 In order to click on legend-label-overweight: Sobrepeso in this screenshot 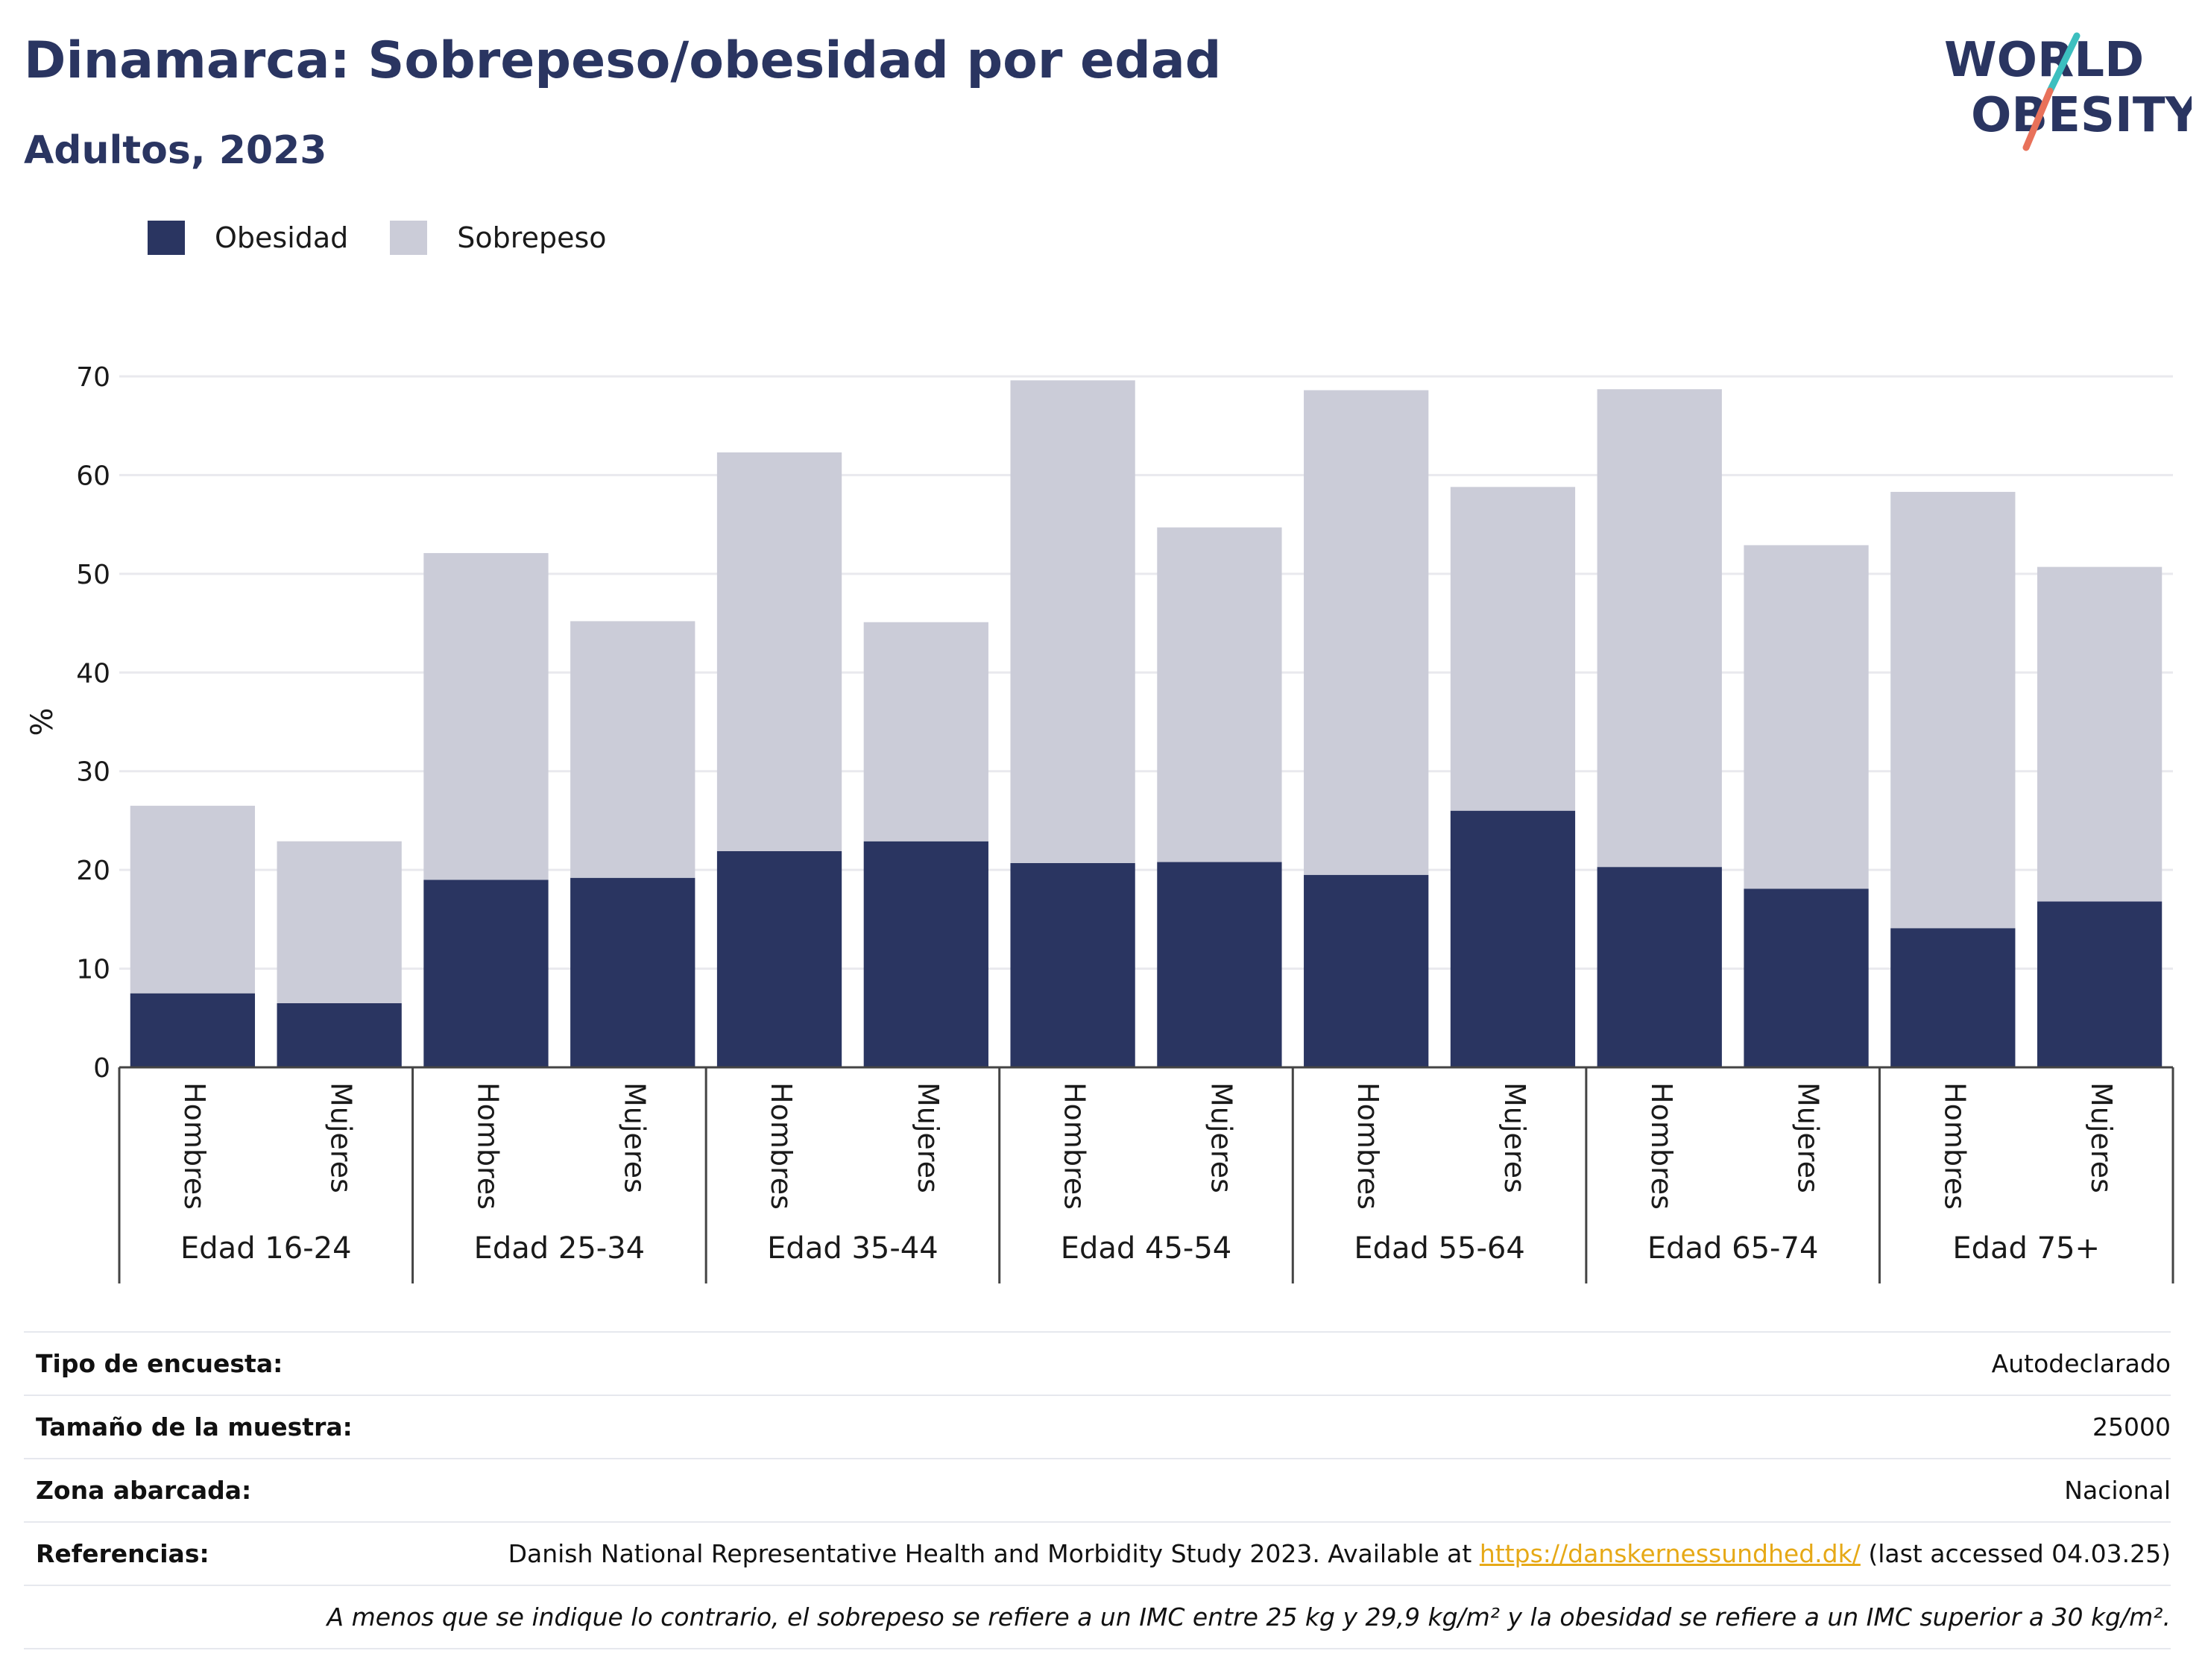, I will do `click(532, 237)`.